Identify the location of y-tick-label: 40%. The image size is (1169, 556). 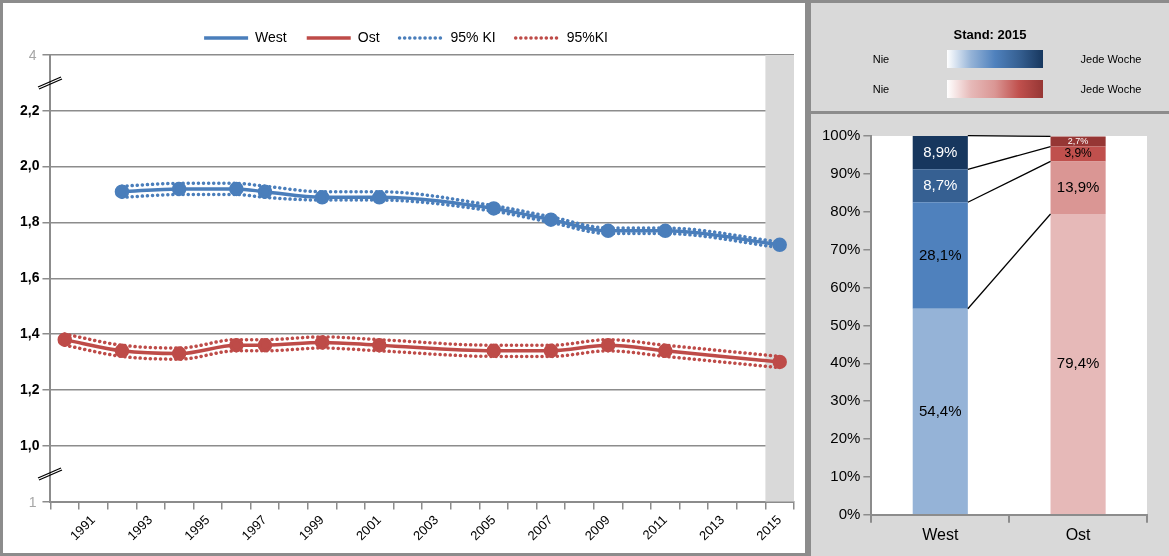
(845, 362).